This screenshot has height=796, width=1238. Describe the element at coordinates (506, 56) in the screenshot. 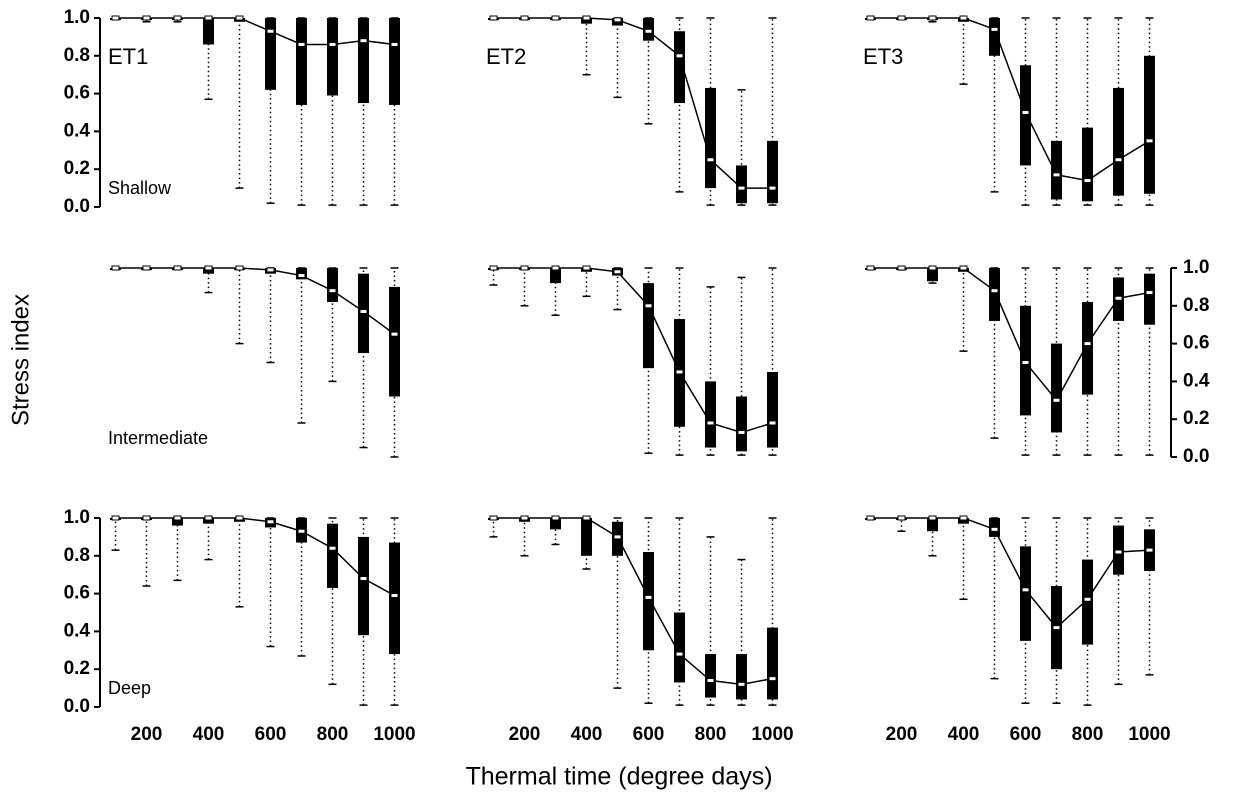

I see `panel-title: ET2` at that location.